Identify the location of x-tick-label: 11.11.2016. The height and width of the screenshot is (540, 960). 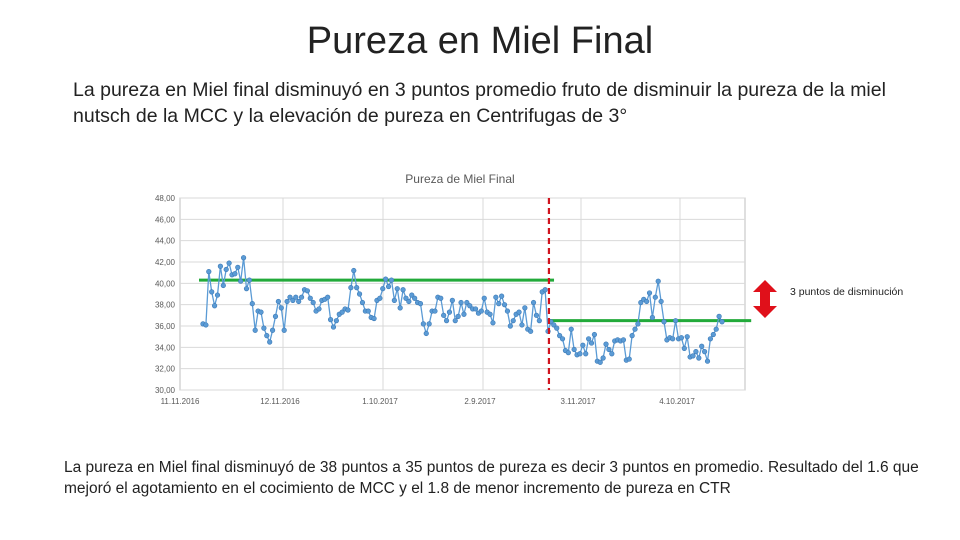
(180, 401).